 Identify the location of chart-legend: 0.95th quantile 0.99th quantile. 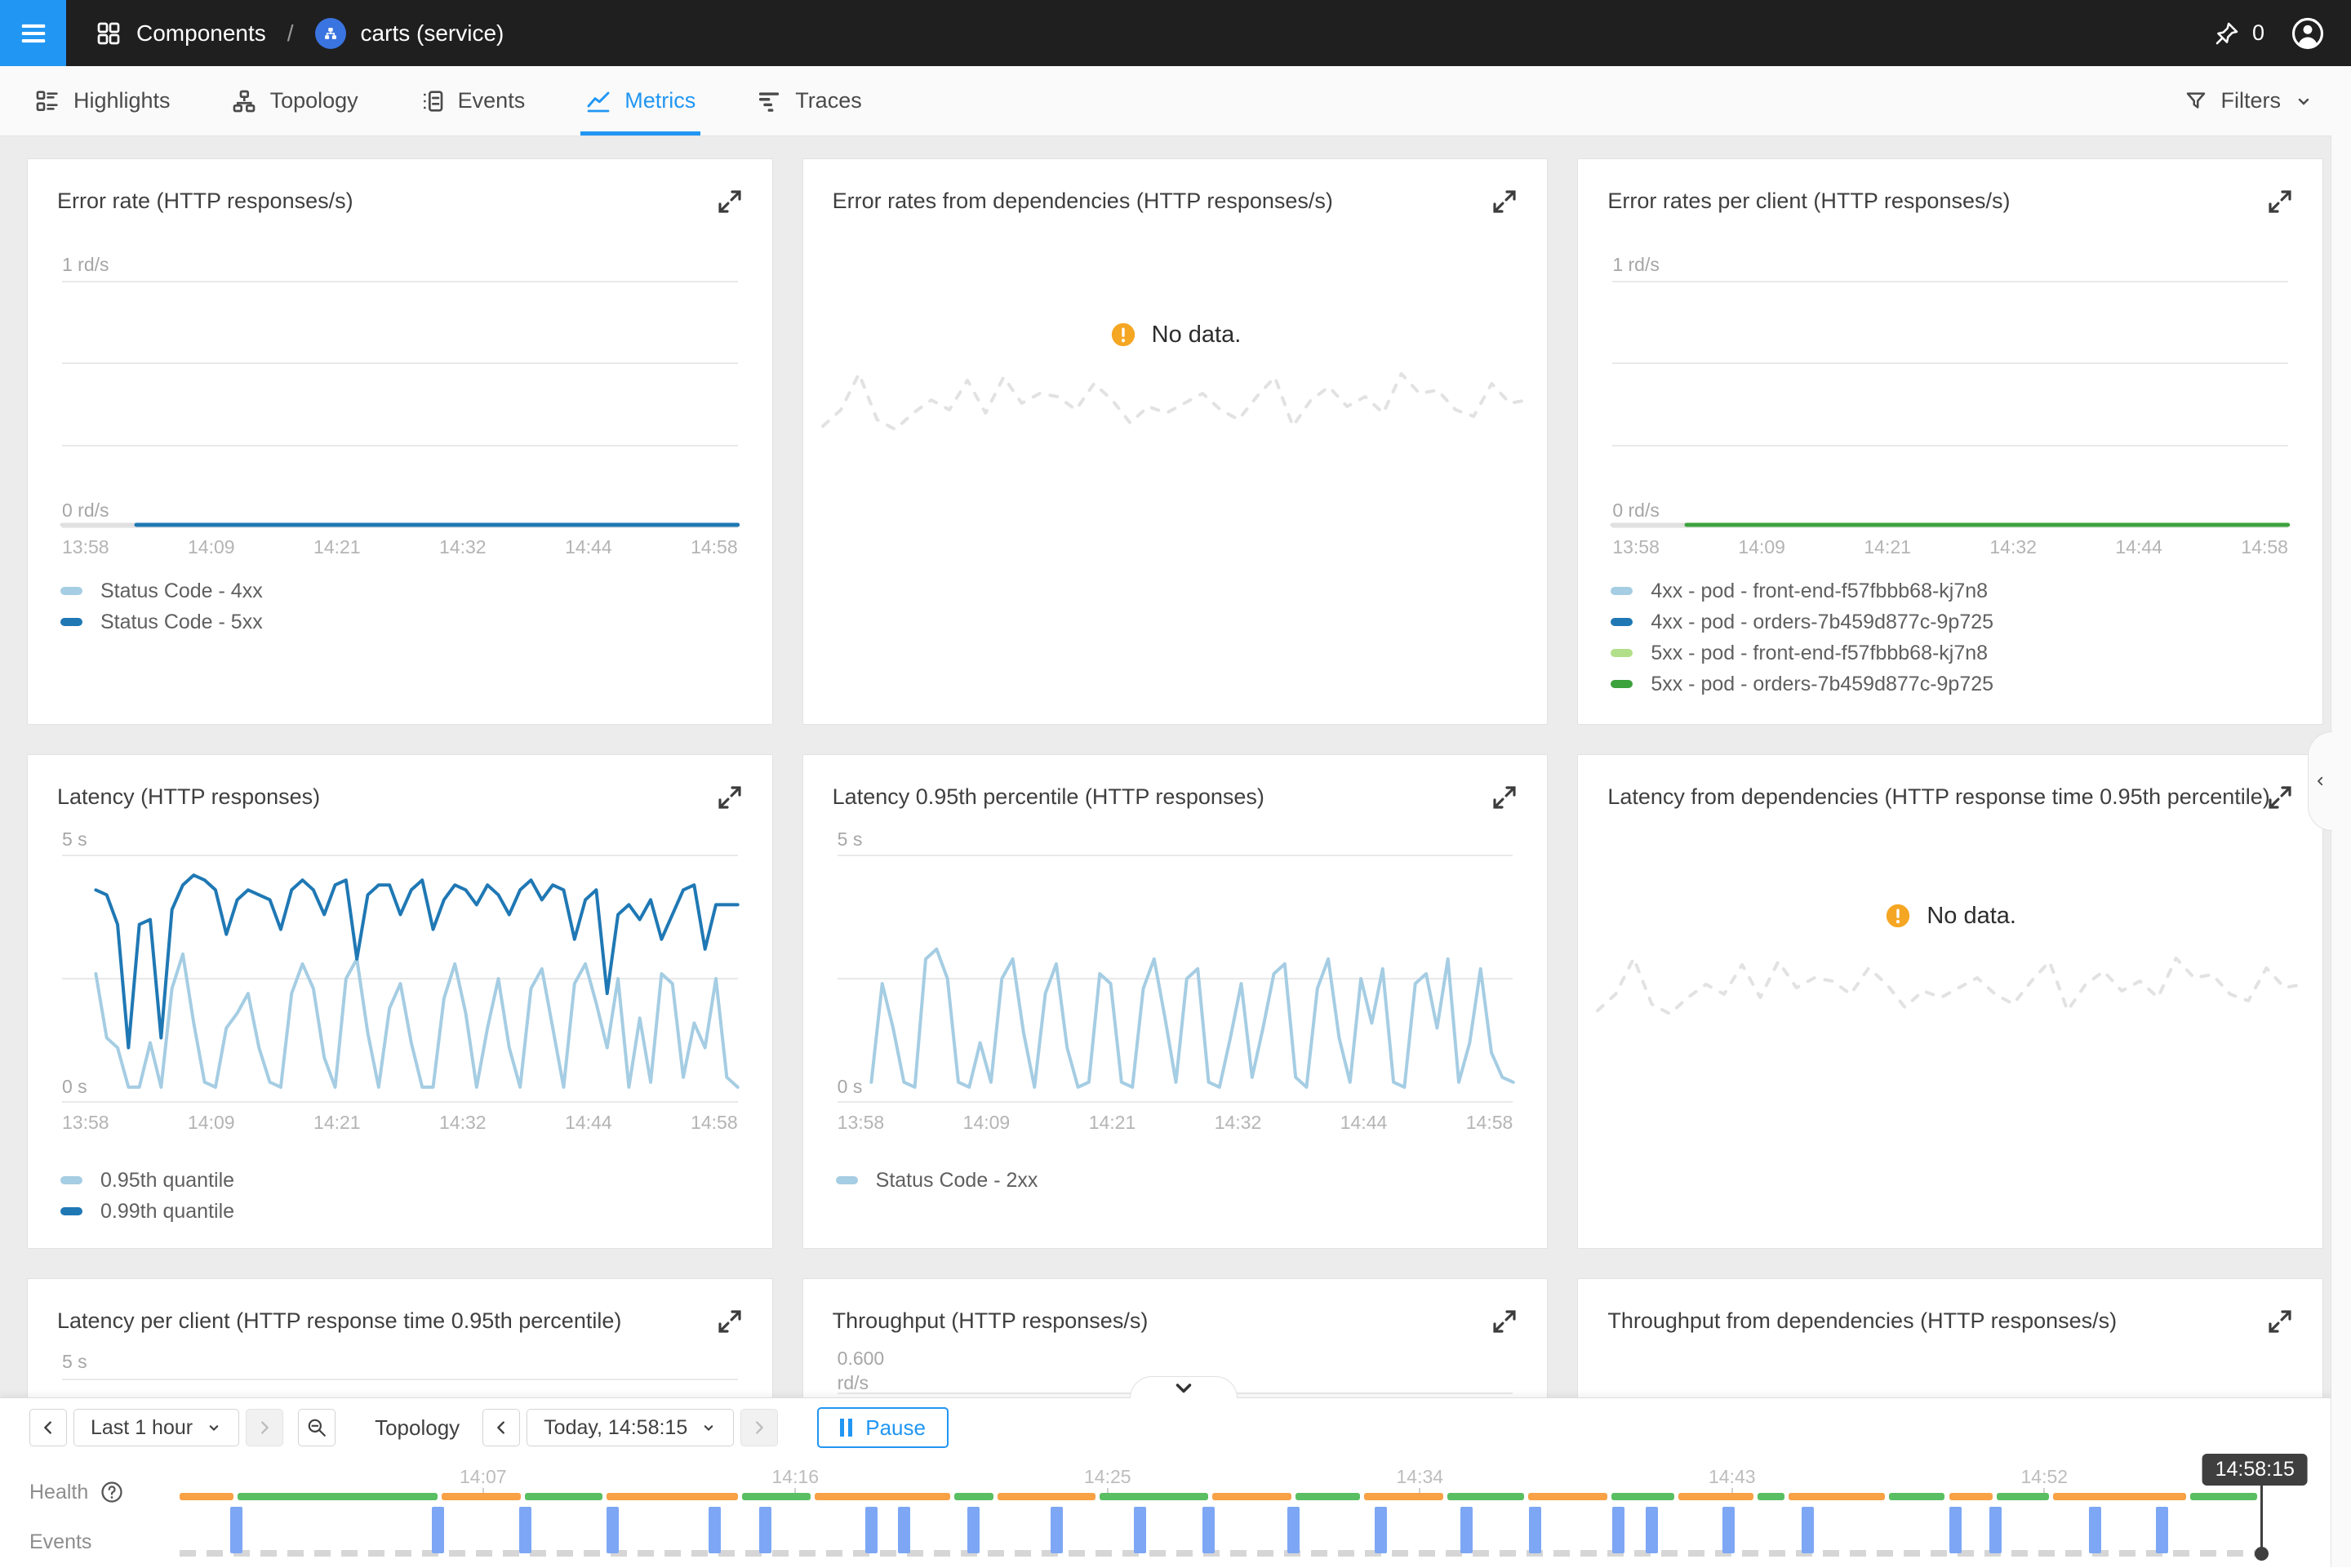
(147, 1196).